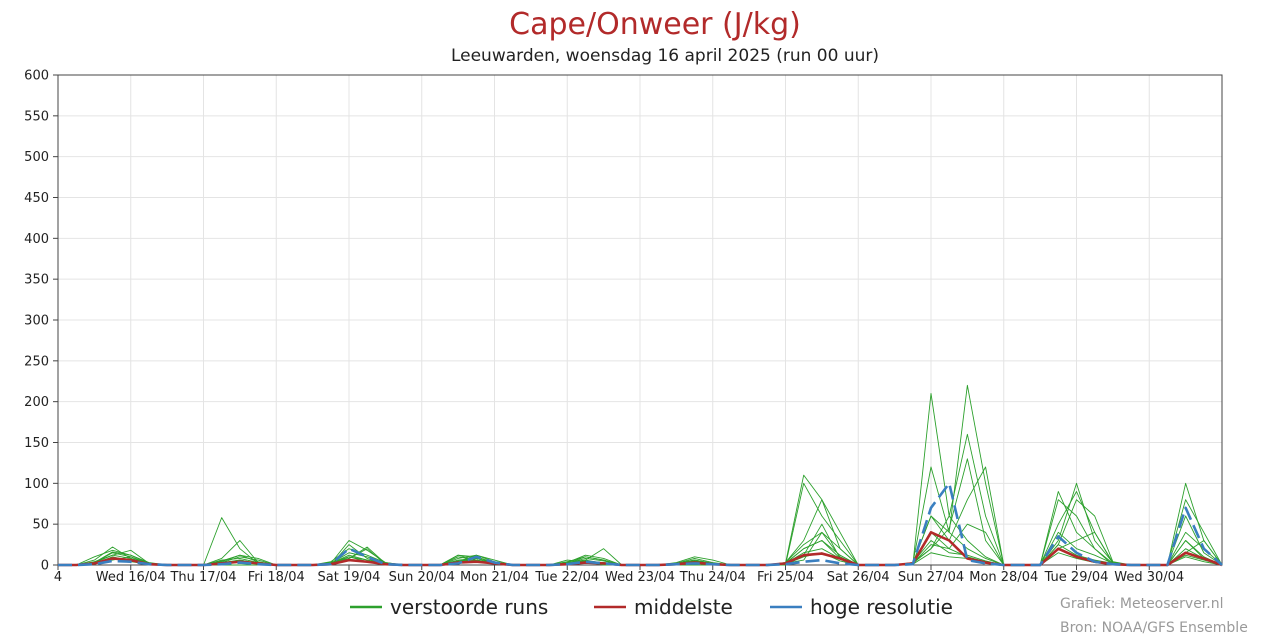  I want to click on legend-label-middelste: middelste, so click(683, 607).